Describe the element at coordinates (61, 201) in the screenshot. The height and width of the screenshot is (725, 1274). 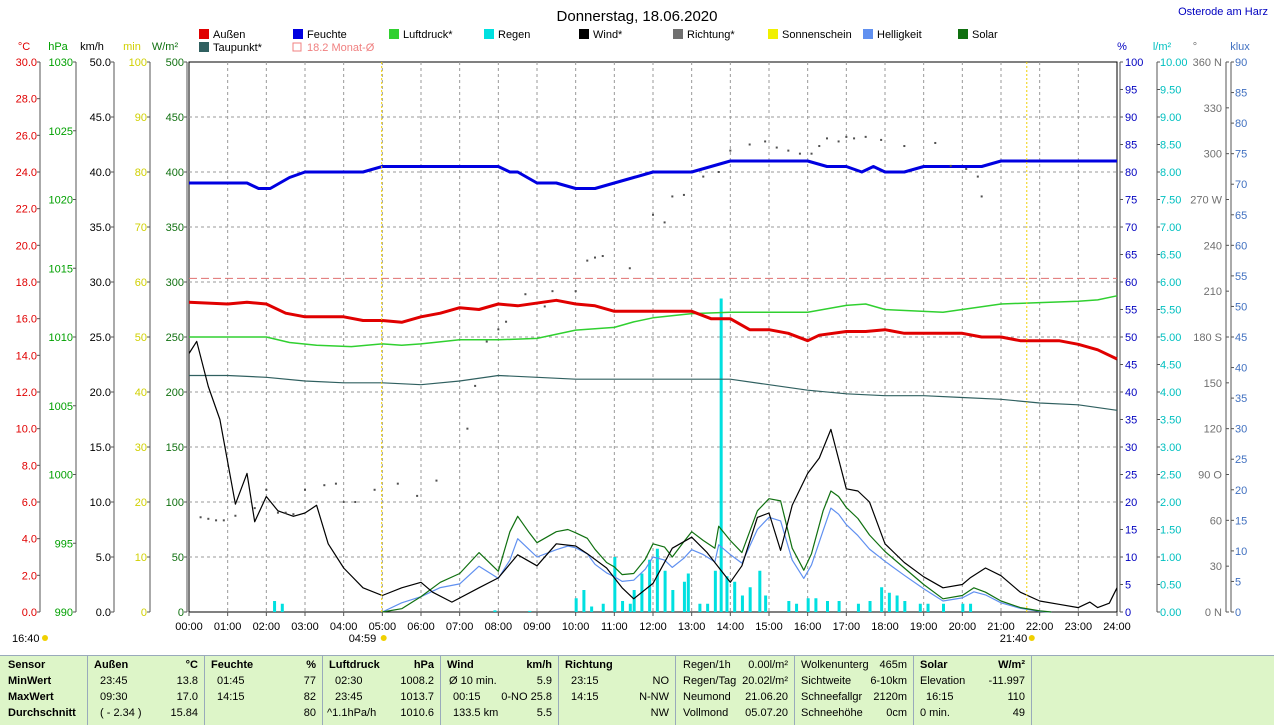
I see `axis-tick-label-hpa: 1020` at that location.